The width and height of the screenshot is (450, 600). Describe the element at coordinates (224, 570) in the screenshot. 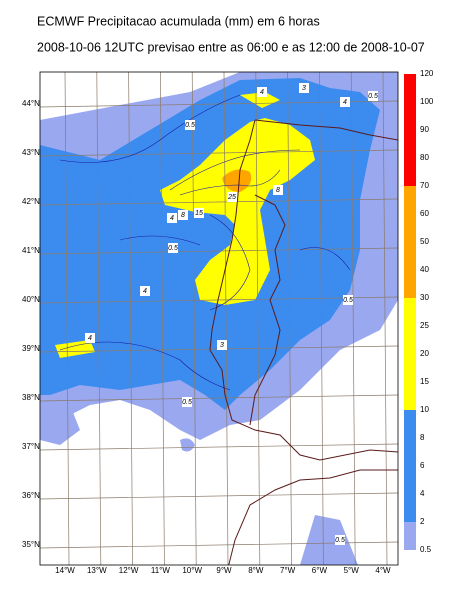

I see `lon-label: 9°W` at that location.